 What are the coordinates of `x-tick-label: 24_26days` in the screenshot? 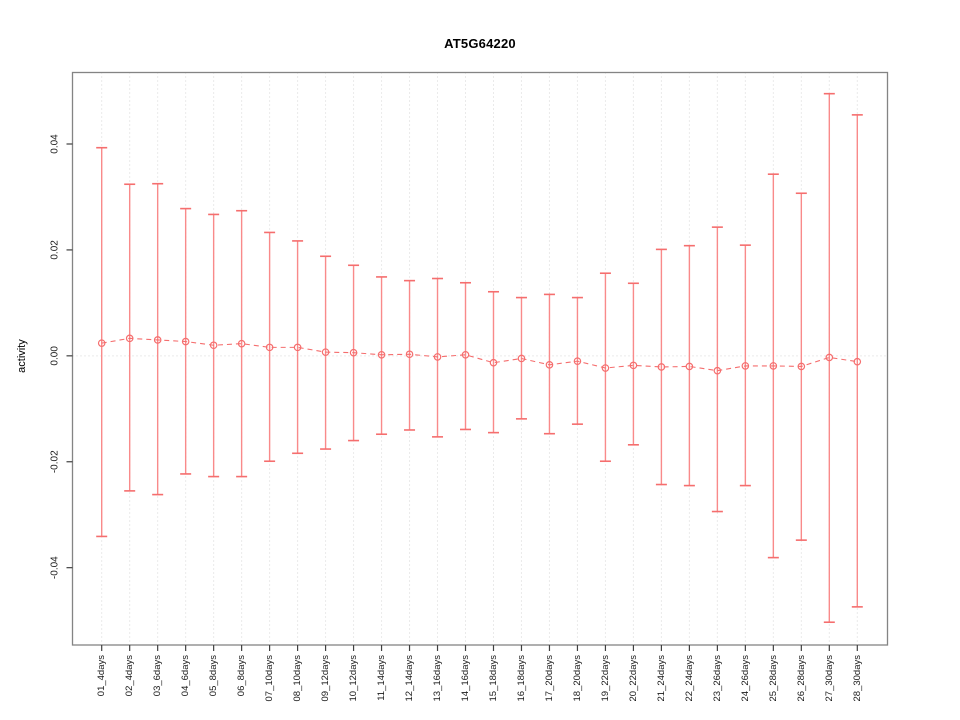 It's located at (745, 678).